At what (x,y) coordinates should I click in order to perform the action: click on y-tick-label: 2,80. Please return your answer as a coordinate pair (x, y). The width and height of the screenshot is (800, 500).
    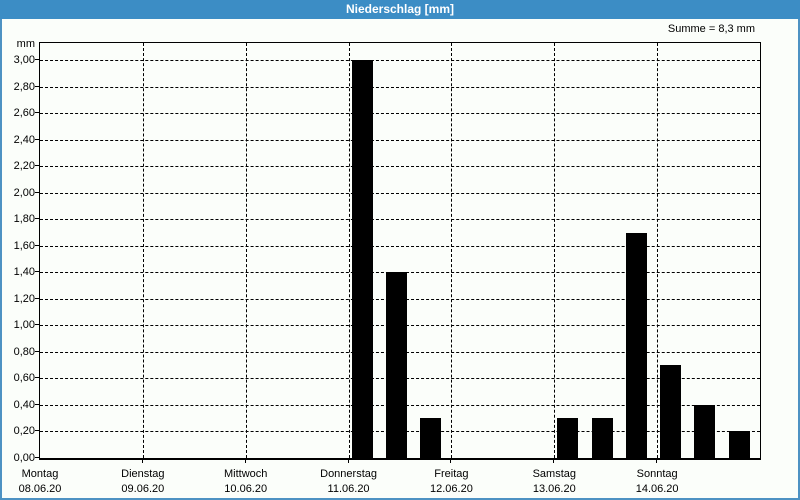
    Looking at the image, I should click on (24, 86).